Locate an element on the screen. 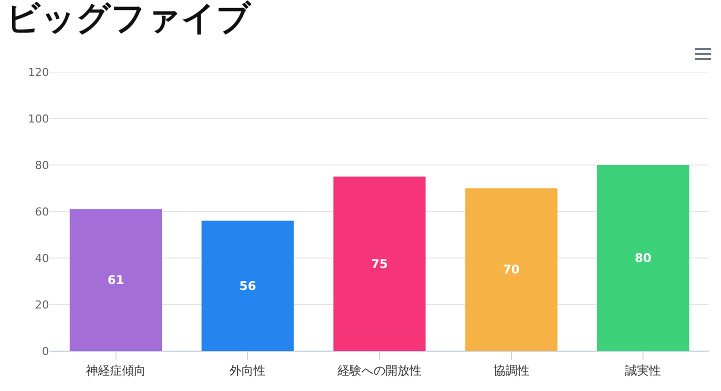 The height and width of the screenshot is (391, 721). data-label: 56 is located at coordinates (247, 285).